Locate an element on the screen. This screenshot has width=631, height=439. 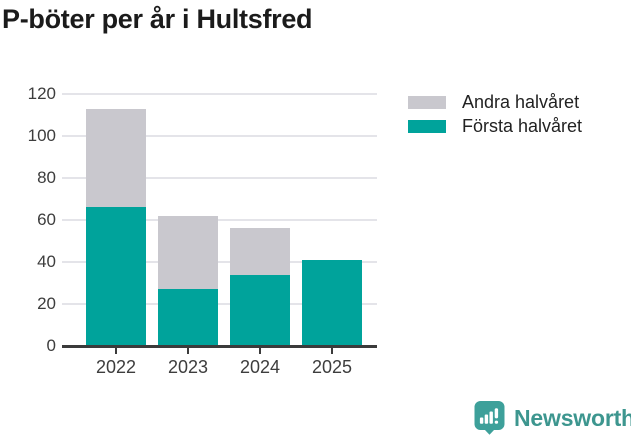
bar-second-half-2024 is located at coordinates (260, 251).